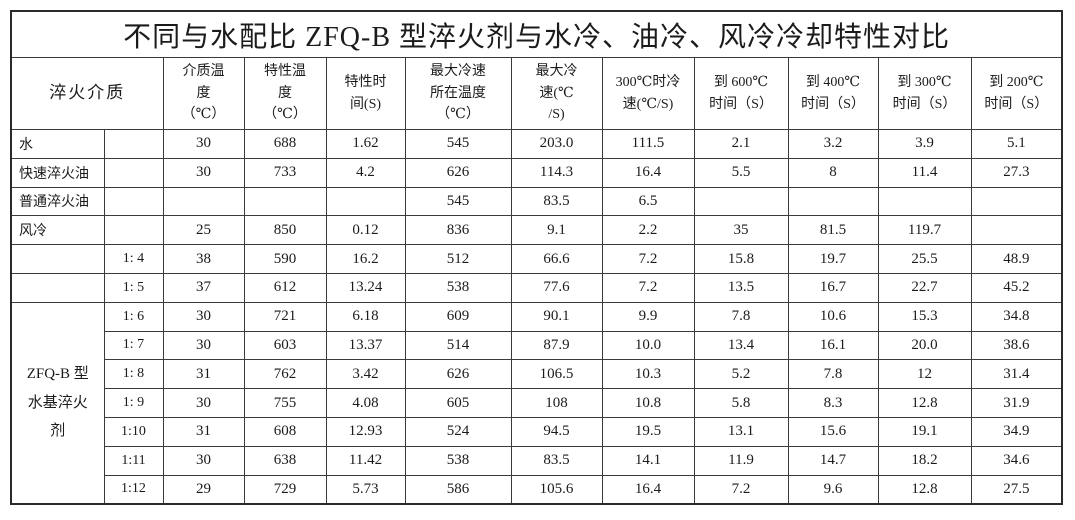 The width and height of the screenshot is (1075, 520). I want to click on data-cell: 5.8, so click(741, 403).